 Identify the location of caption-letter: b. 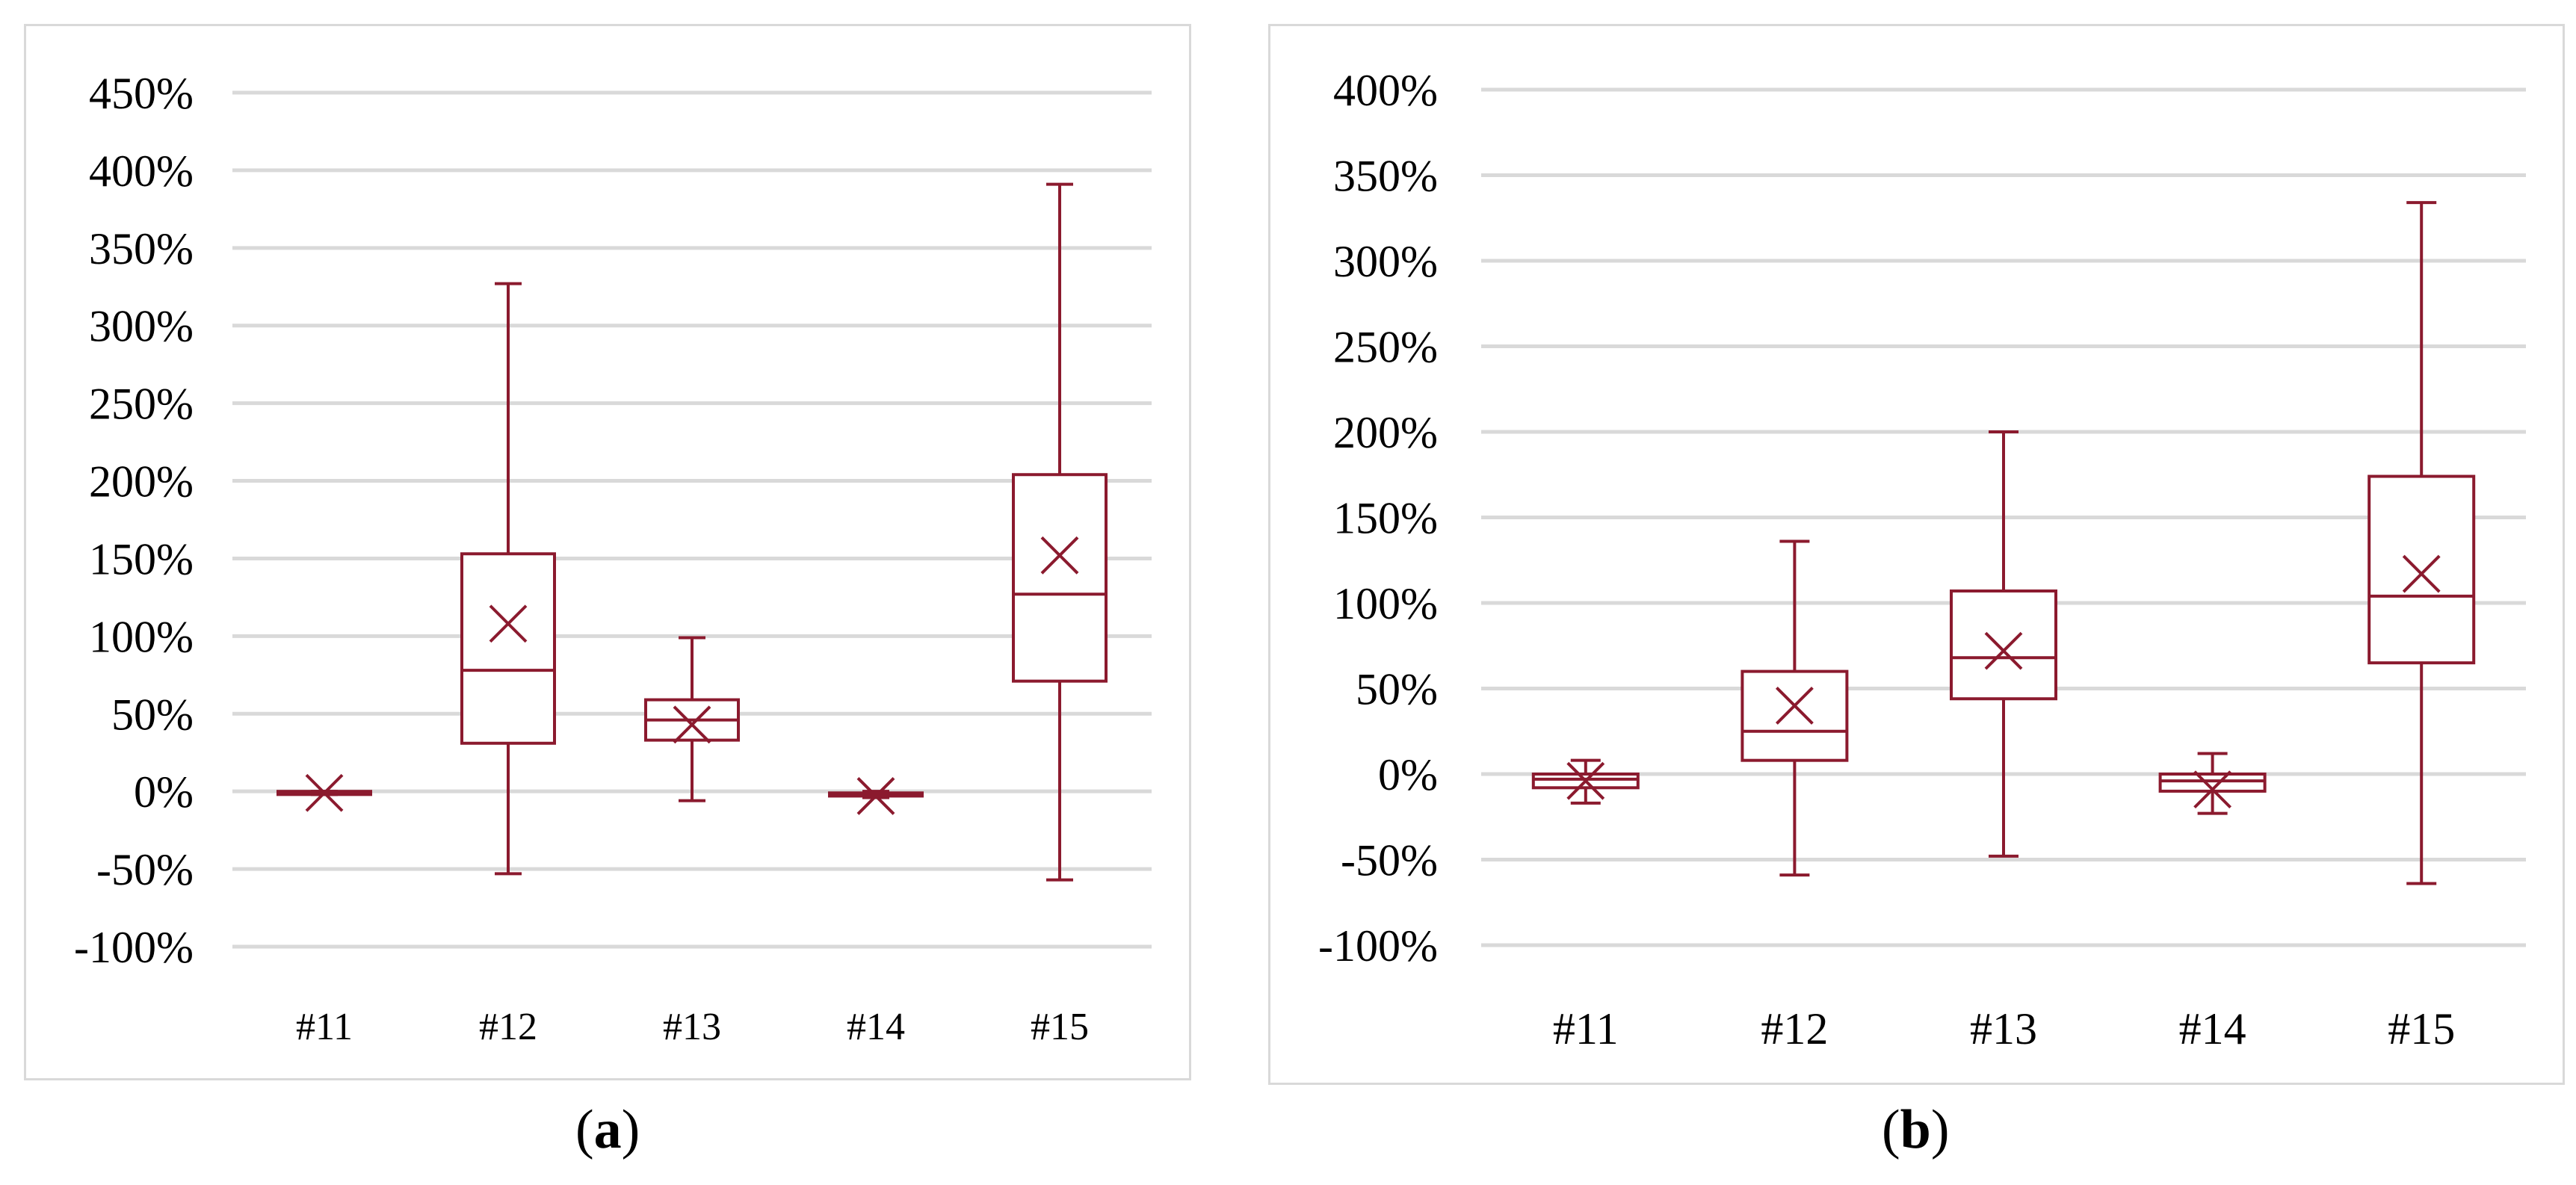
(1916, 1129).